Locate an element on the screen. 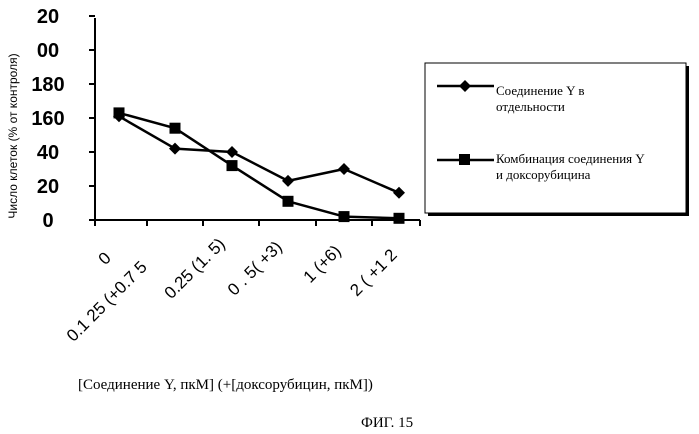  legend-box-shadow-bottom is located at coordinates (558, 214).